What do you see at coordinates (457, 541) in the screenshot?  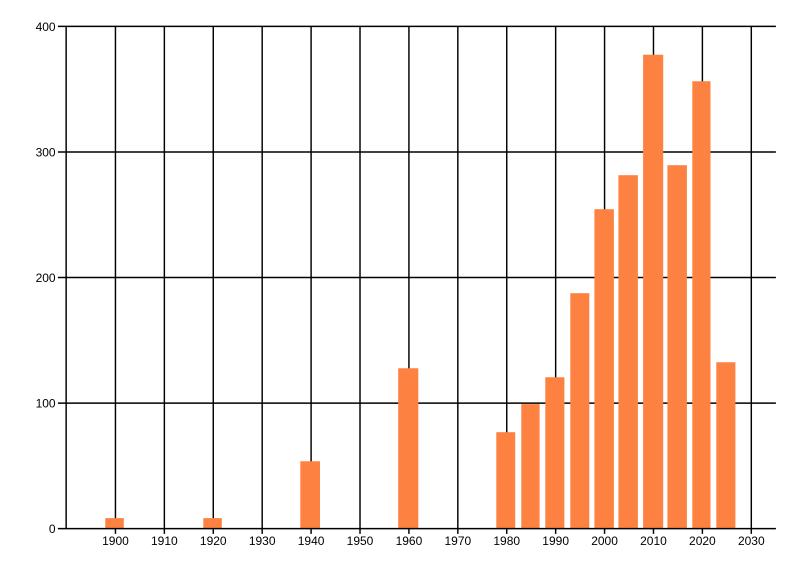 I see `svg-text: 1970` at bounding box center [457, 541].